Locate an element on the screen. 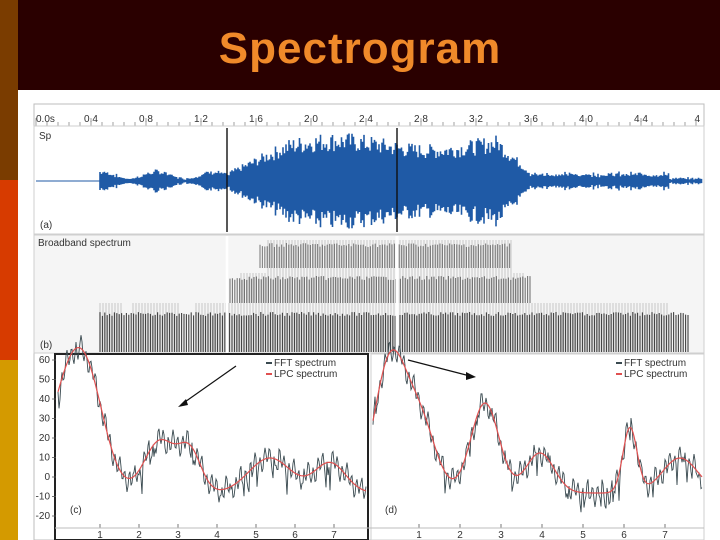 Image resolution: width=720 pixels, height=540 pixels. c-x-tick-label: 7 is located at coordinates (334, 535).